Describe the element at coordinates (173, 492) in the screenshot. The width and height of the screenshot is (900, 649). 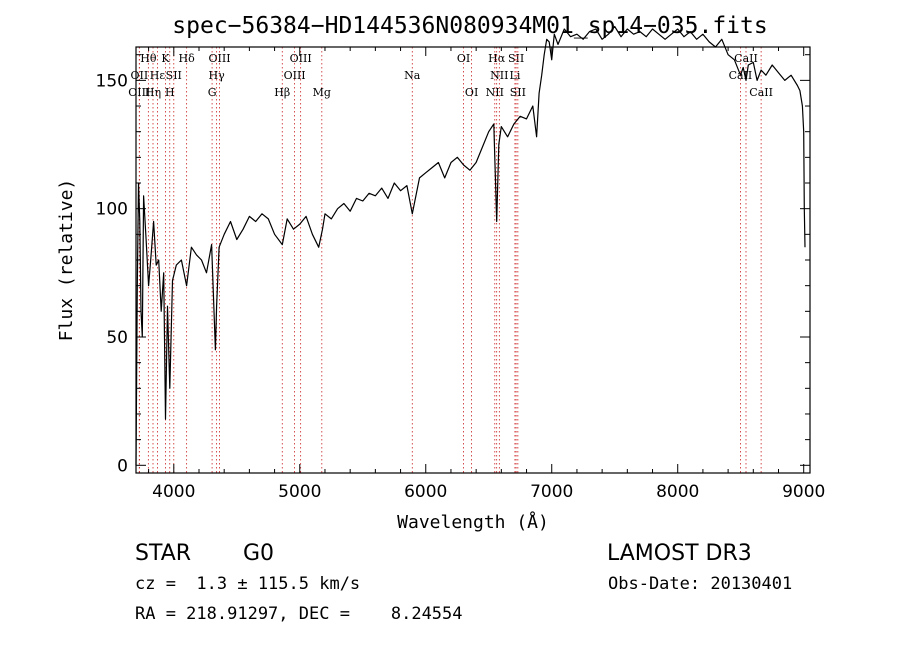
I see `x-tick-label: 4000` at that location.